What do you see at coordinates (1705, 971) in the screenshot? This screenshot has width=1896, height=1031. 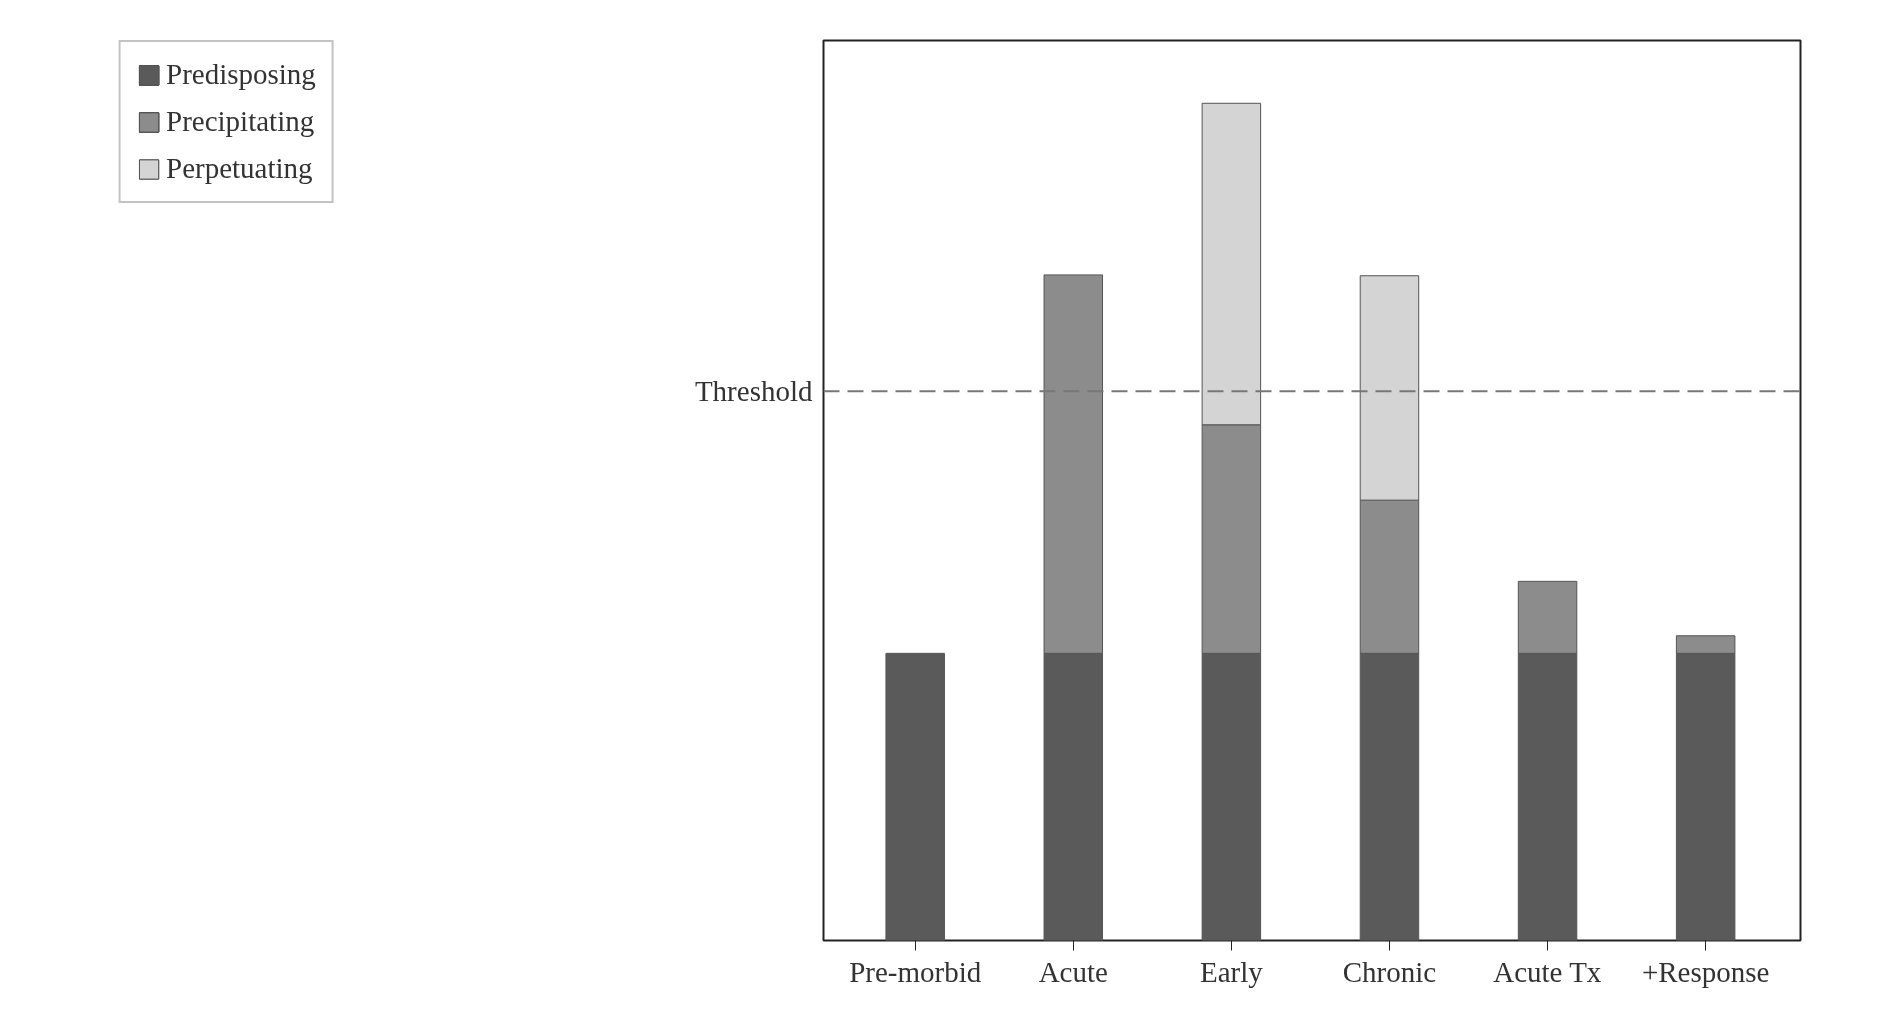 I see `x-tick-label: +Response` at bounding box center [1705, 971].